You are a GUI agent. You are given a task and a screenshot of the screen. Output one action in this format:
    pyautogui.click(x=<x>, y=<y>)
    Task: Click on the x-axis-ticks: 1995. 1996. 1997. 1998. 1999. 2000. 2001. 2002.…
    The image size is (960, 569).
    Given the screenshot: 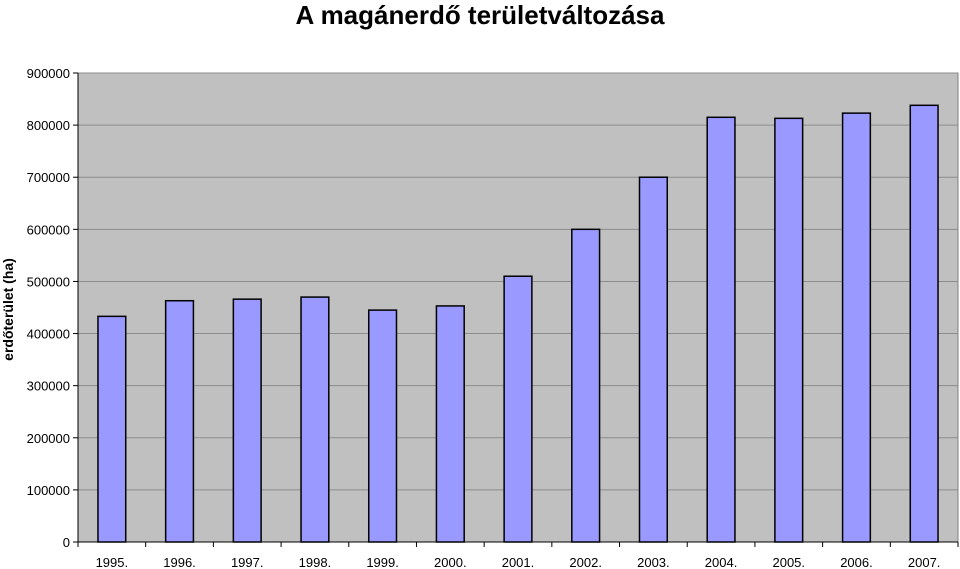 What is the action you would take?
    pyautogui.click(x=518, y=555)
    